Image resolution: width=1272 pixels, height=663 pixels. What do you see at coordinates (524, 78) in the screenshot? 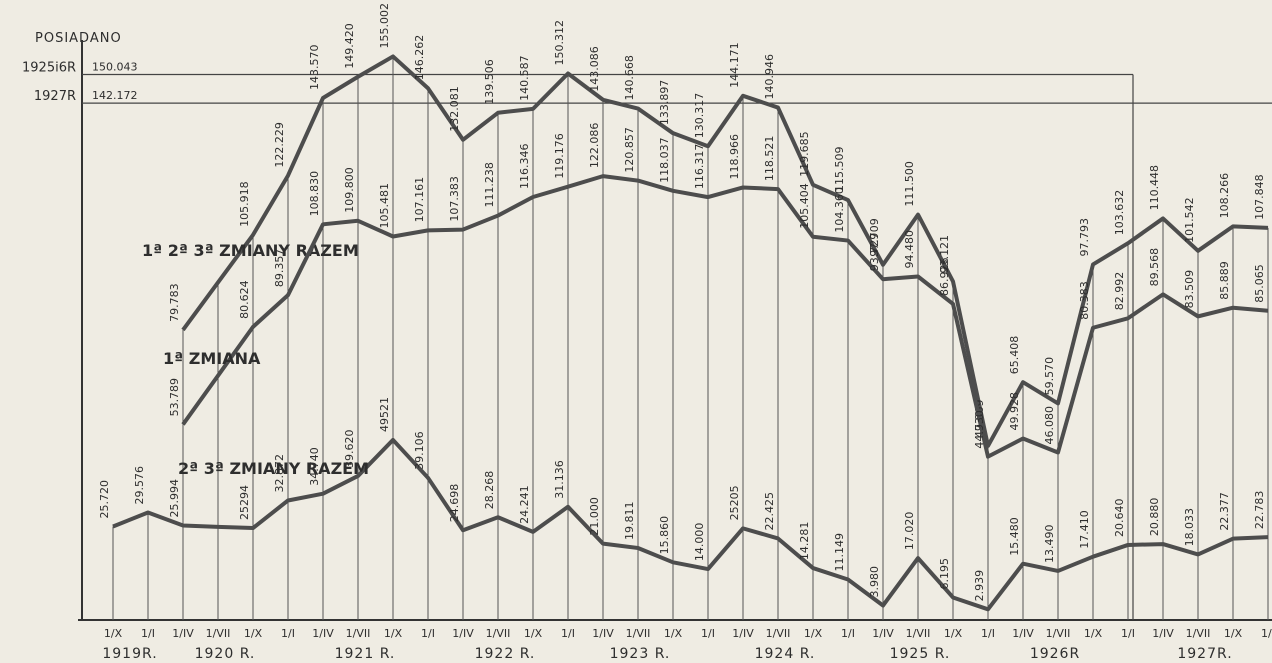
I see `value-label: 140.587` at bounding box center [524, 78].